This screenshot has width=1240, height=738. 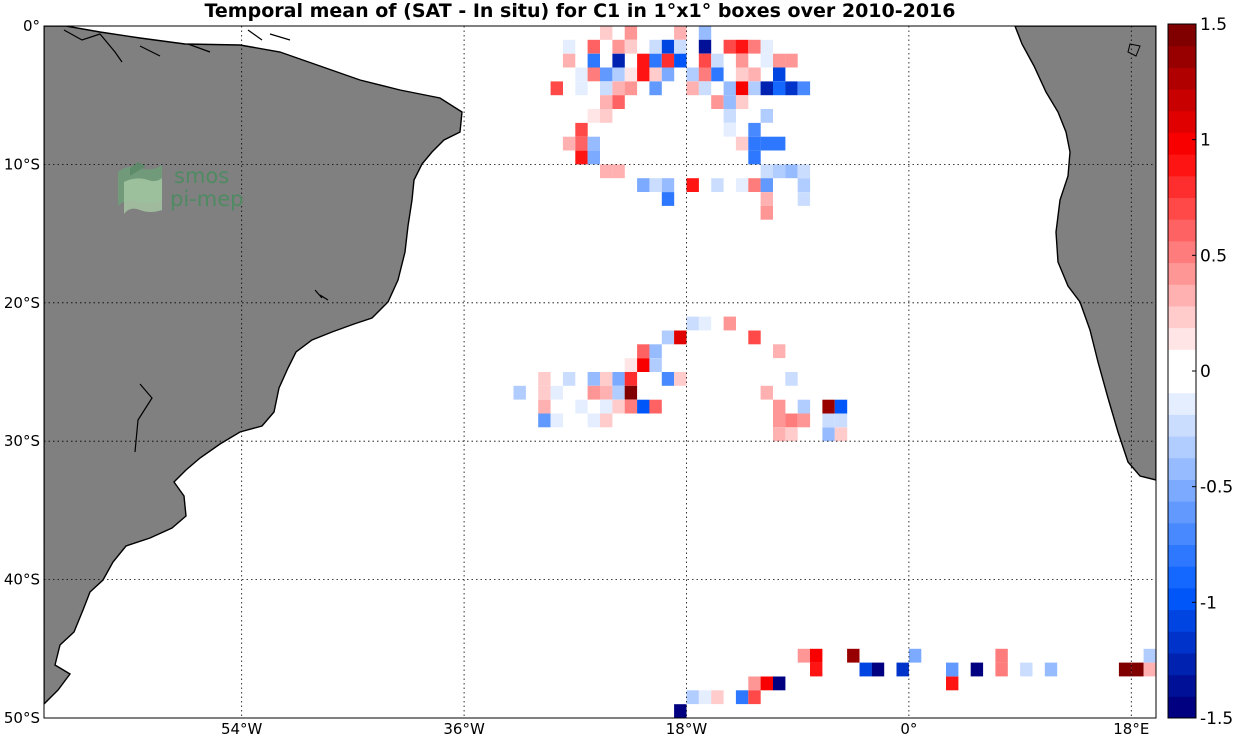 I want to click on wave-logo-icon, so click(x=140, y=188).